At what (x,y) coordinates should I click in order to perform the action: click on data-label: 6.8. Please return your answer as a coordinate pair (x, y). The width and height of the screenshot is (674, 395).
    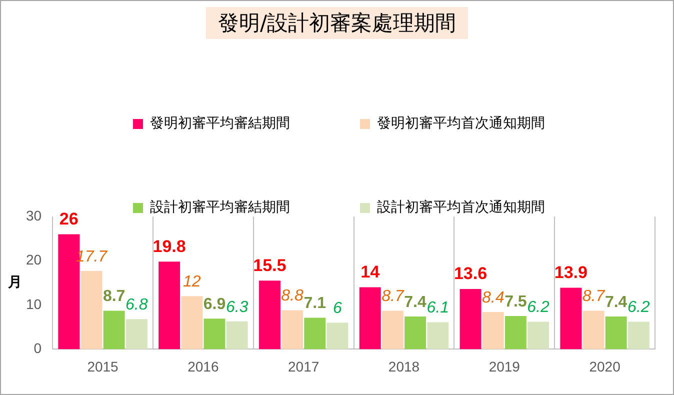
    Looking at the image, I should click on (137, 305).